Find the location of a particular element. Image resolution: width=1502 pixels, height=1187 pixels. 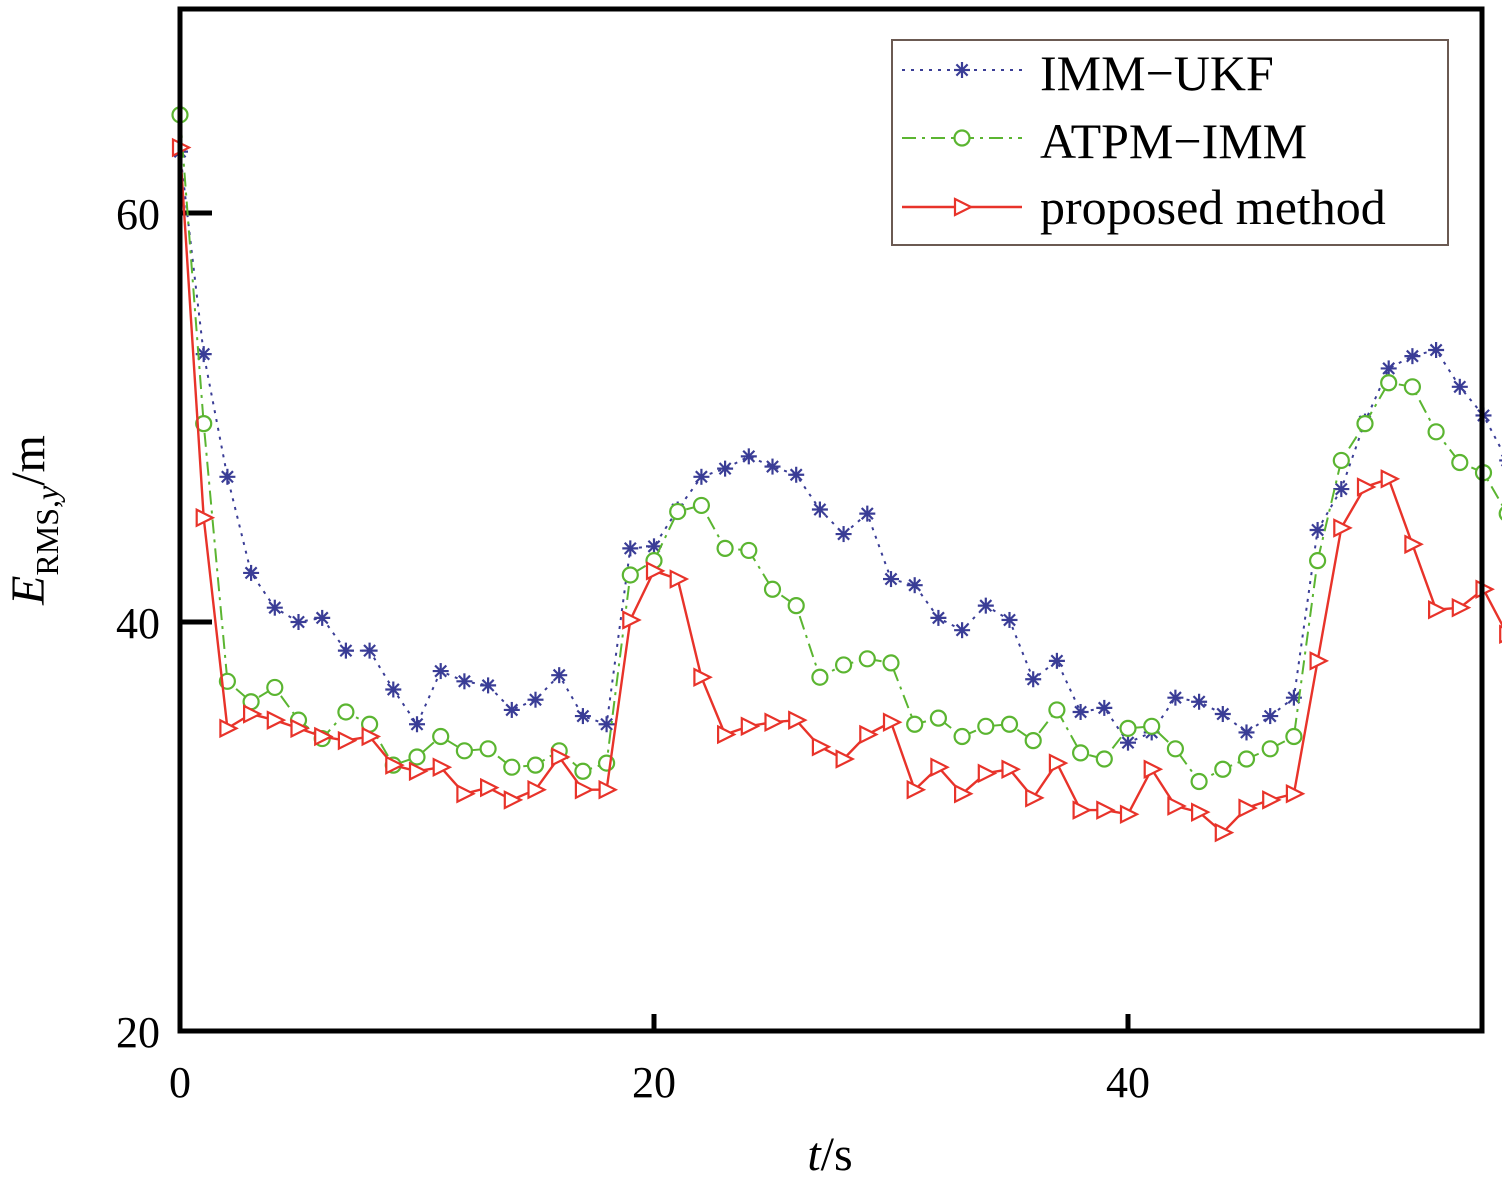

x-tick-label: 40 is located at coordinates (1128, 1082).